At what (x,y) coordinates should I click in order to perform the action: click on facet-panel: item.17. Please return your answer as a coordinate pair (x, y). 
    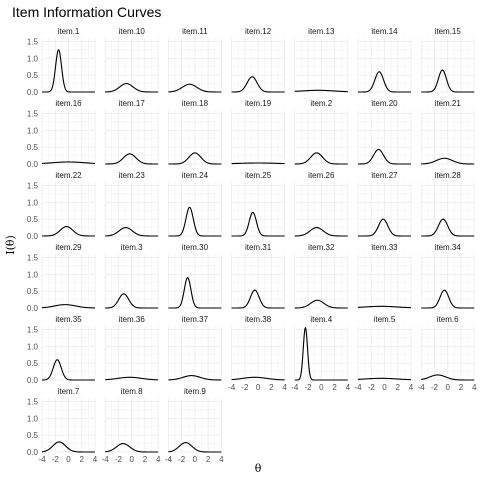
    Looking at the image, I should click on (131, 132).